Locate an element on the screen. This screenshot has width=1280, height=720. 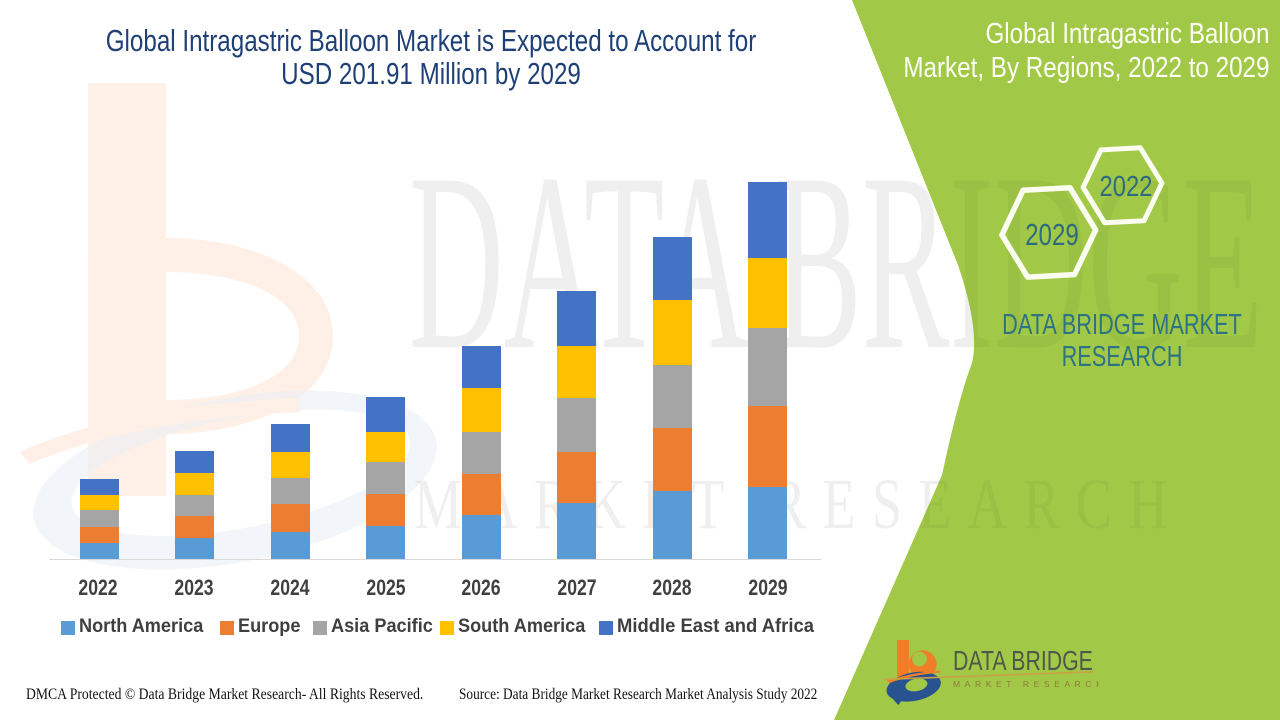
svg-text: DATA BRIDGE is located at coordinates (1023, 661).